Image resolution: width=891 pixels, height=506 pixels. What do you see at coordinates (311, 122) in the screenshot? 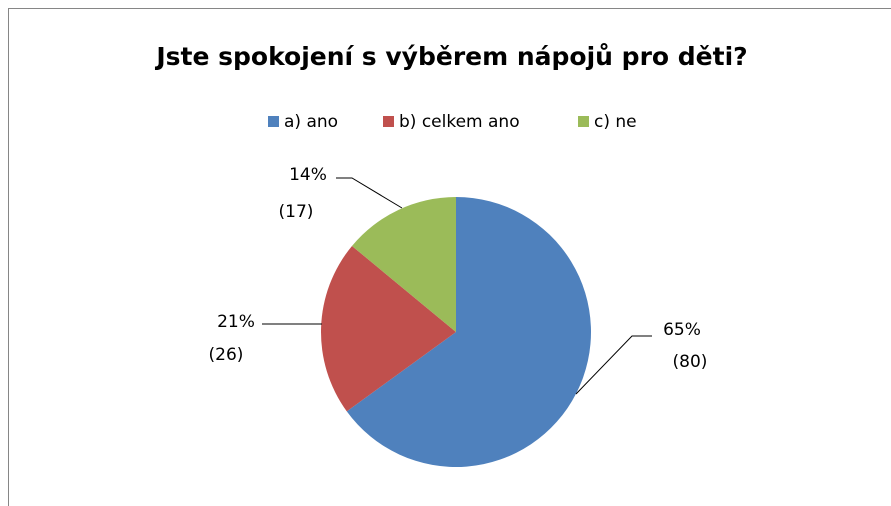
I see `legend-label: a) ano` at bounding box center [311, 122].